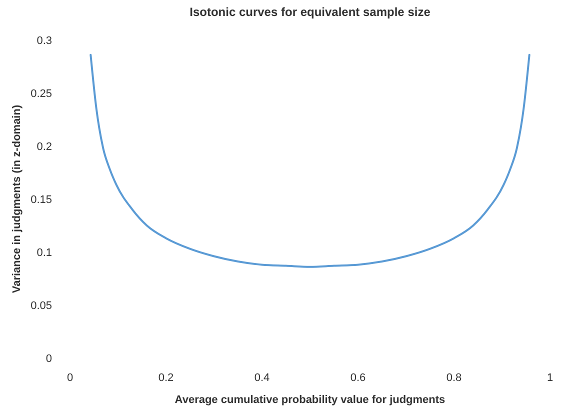 This screenshot has height=413, width=566. Describe the element at coordinates (262, 378) in the screenshot. I see `x-tick-label: 0.4` at that location.